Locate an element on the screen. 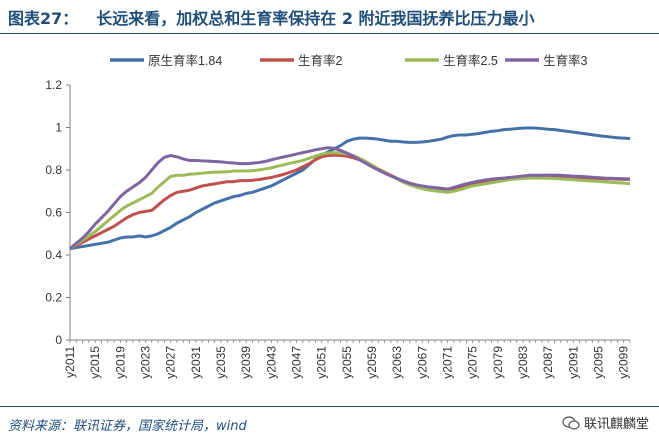 The height and width of the screenshot is (446, 659). x-tick-label: y2047 is located at coordinates (297, 362).